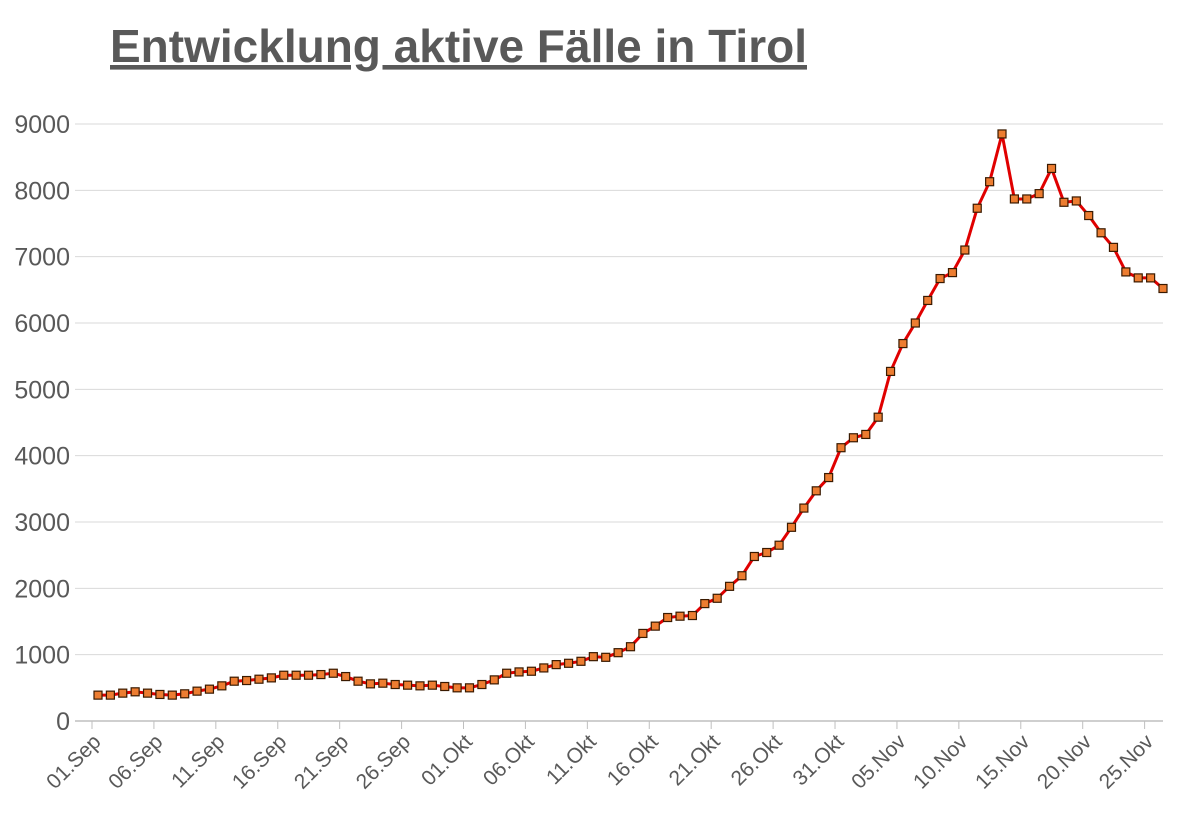 This screenshot has height=830, width=1200. What do you see at coordinates (42, 523) in the screenshot?
I see `y-tick-label: 3000` at bounding box center [42, 523].